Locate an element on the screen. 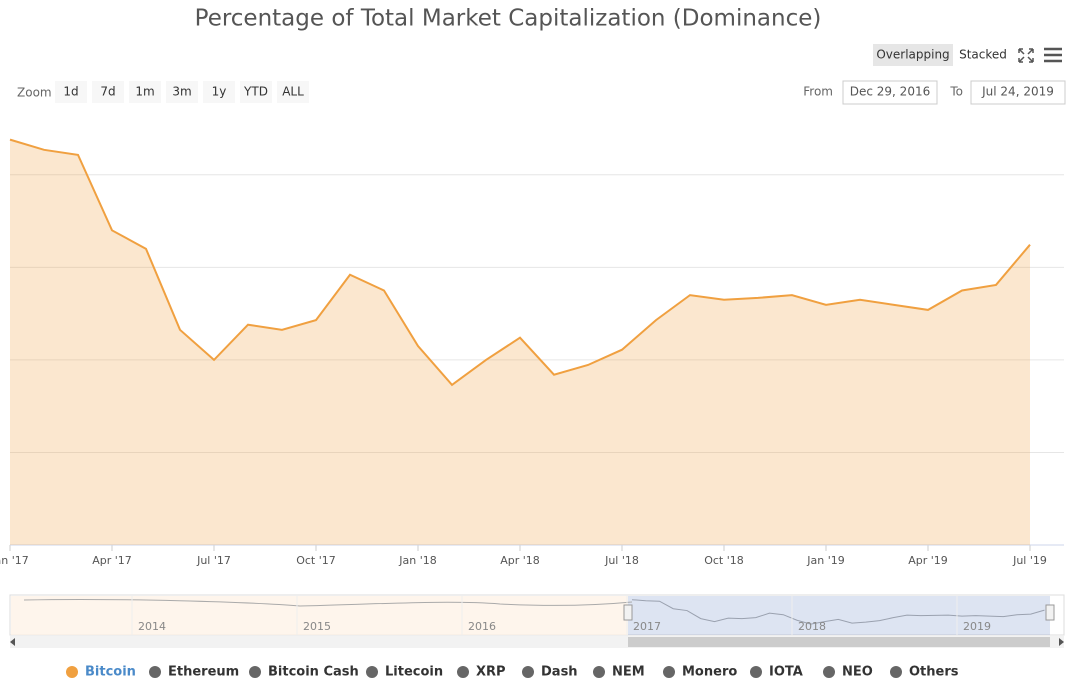 The image size is (1080, 688). legend-item: NEO is located at coordinates (848, 672).